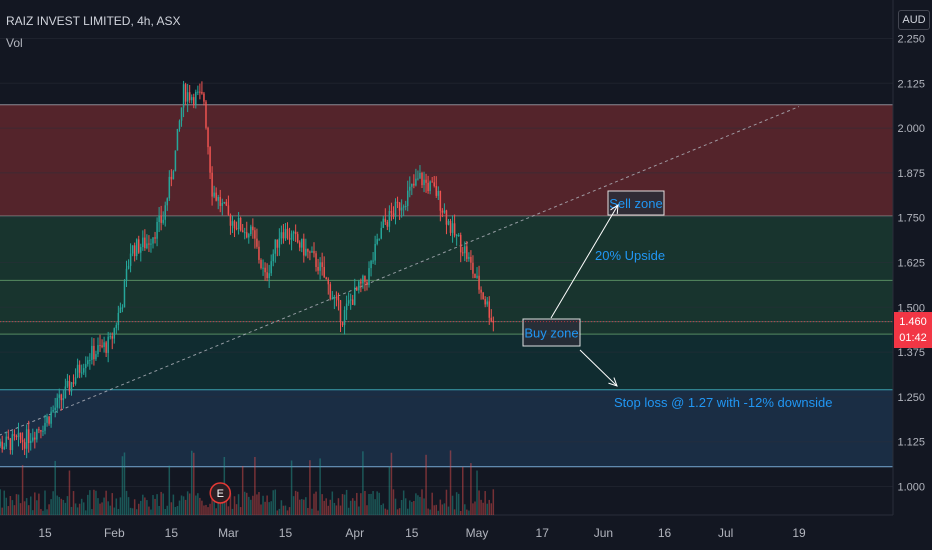 Image resolution: width=932 pixels, height=550 pixels. What do you see at coordinates (220, 493) in the screenshot?
I see `earnings-event-marker` at bounding box center [220, 493].